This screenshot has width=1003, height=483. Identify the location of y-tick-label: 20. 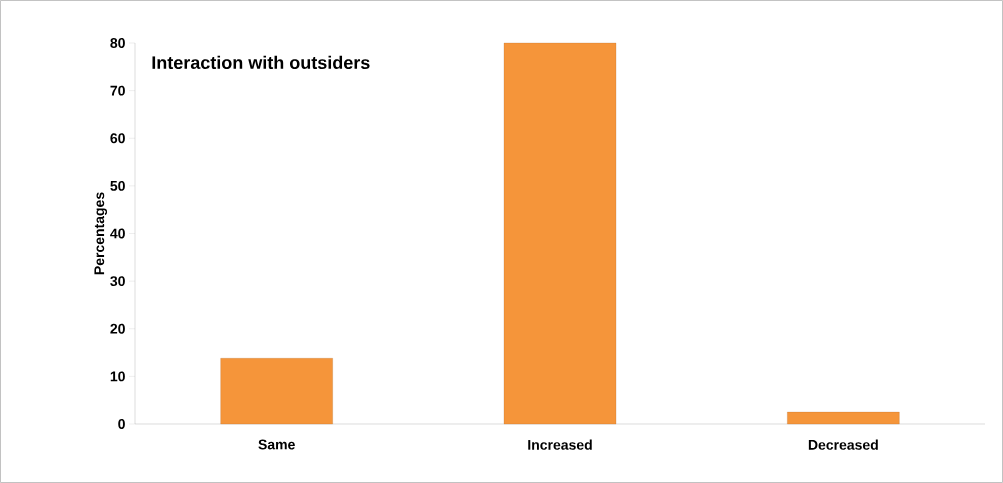
(117, 328).